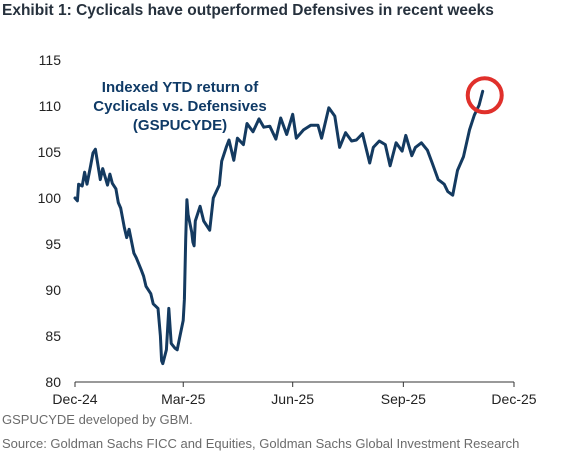 This screenshot has height=474, width=587. Describe the element at coordinates (53, 244) in the screenshot. I see `y-tick-label: 95` at that location.